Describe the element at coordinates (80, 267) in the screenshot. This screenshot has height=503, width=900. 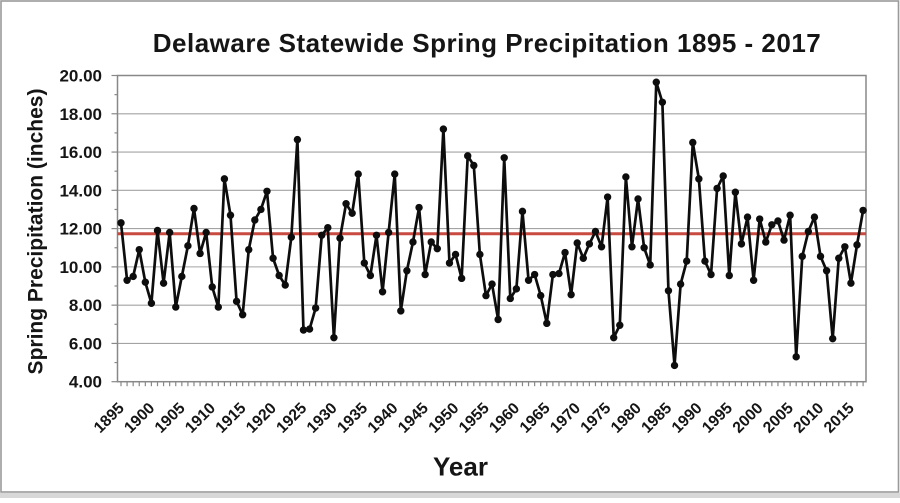
I see `svg-text: 10.00` at that location.